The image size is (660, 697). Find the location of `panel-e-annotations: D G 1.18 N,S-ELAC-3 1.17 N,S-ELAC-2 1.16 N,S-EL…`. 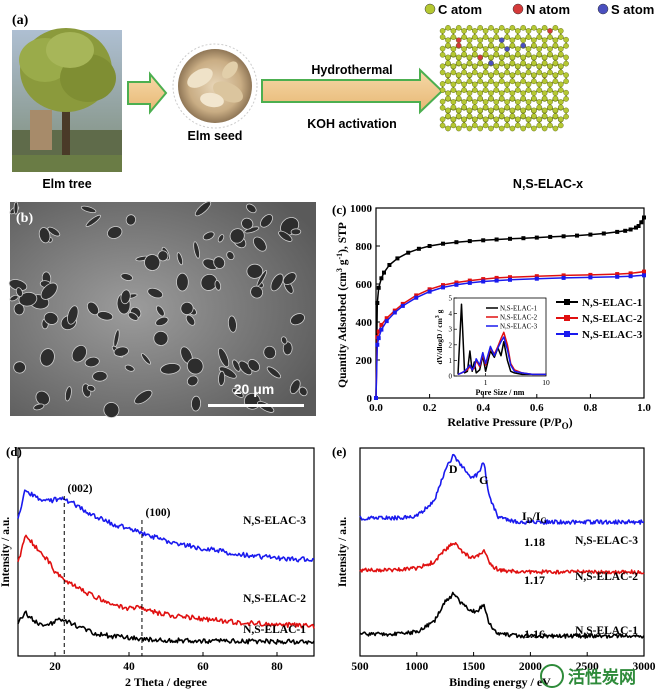

panel-e-annotations: D G 1.18 N,S-ELAC-3 1.17 N,S-ELAC-2 1.16 N,S-EL… is located at coordinates (543, 551).